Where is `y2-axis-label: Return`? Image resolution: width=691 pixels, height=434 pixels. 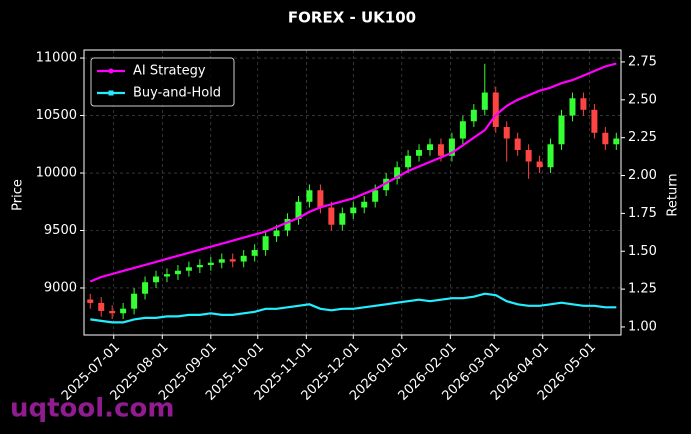
y2-axis-label: Return is located at coordinates (673, 194).